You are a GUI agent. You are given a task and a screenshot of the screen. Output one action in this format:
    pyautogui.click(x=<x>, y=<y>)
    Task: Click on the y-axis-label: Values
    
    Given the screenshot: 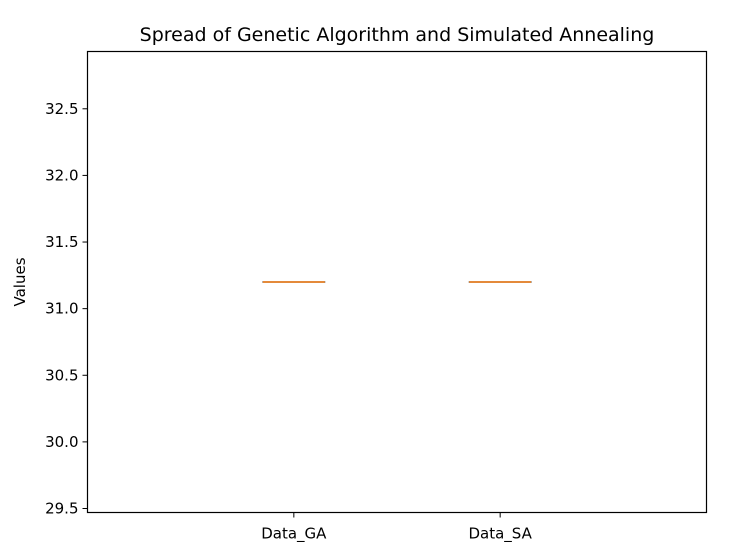 What is the action you would take?
    pyautogui.click(x=20, y=281)
    